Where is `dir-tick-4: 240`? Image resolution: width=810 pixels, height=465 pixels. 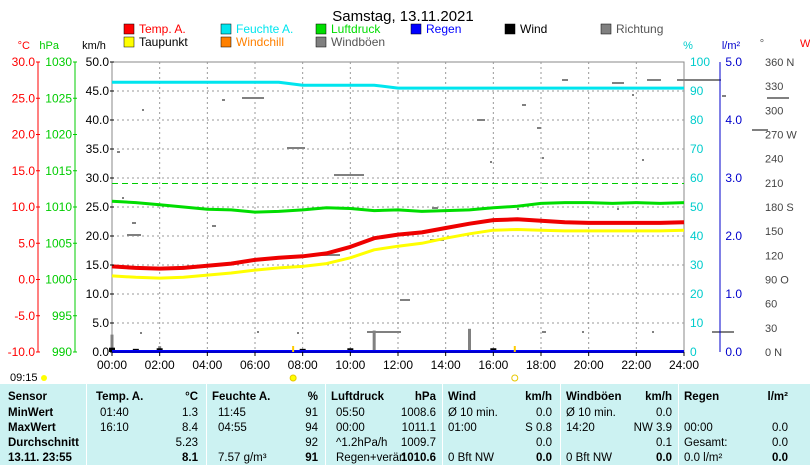 dir-tick-4: 240 is located at coordinates (774, 160).